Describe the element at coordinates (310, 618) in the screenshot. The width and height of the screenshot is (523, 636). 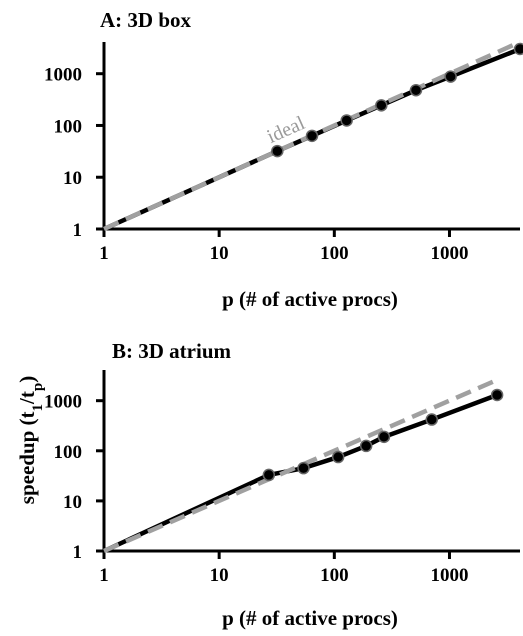
I see `panel-b-x-axis-title: p (# of active procs)` at that location.